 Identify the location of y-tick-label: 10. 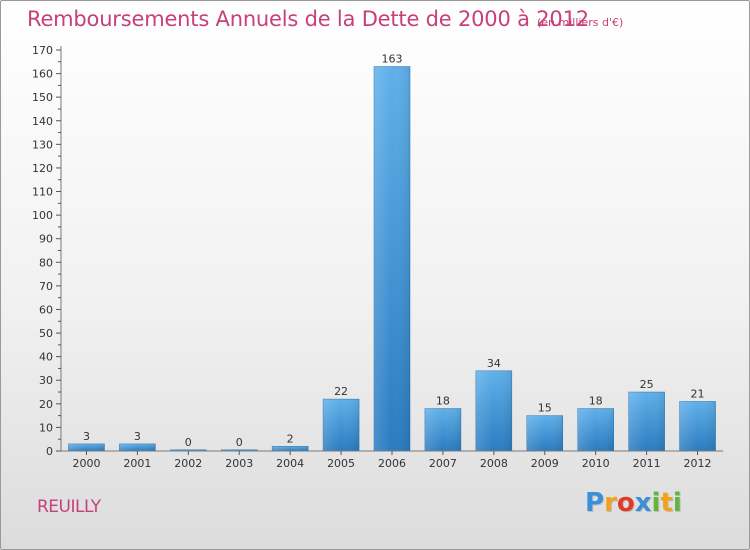
(46, 427).